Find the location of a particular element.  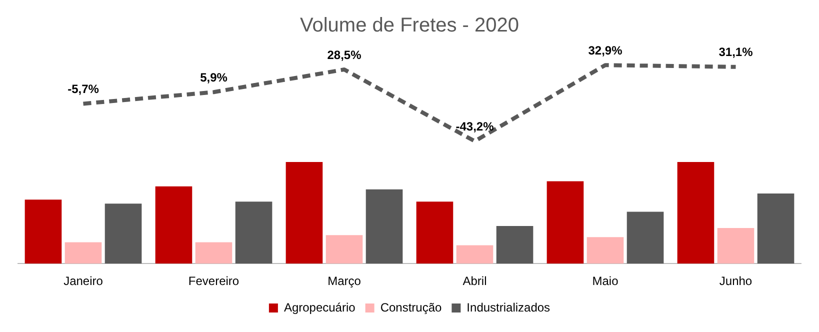

x-tick-label: Janeiro is located at coordinates (84, 281).